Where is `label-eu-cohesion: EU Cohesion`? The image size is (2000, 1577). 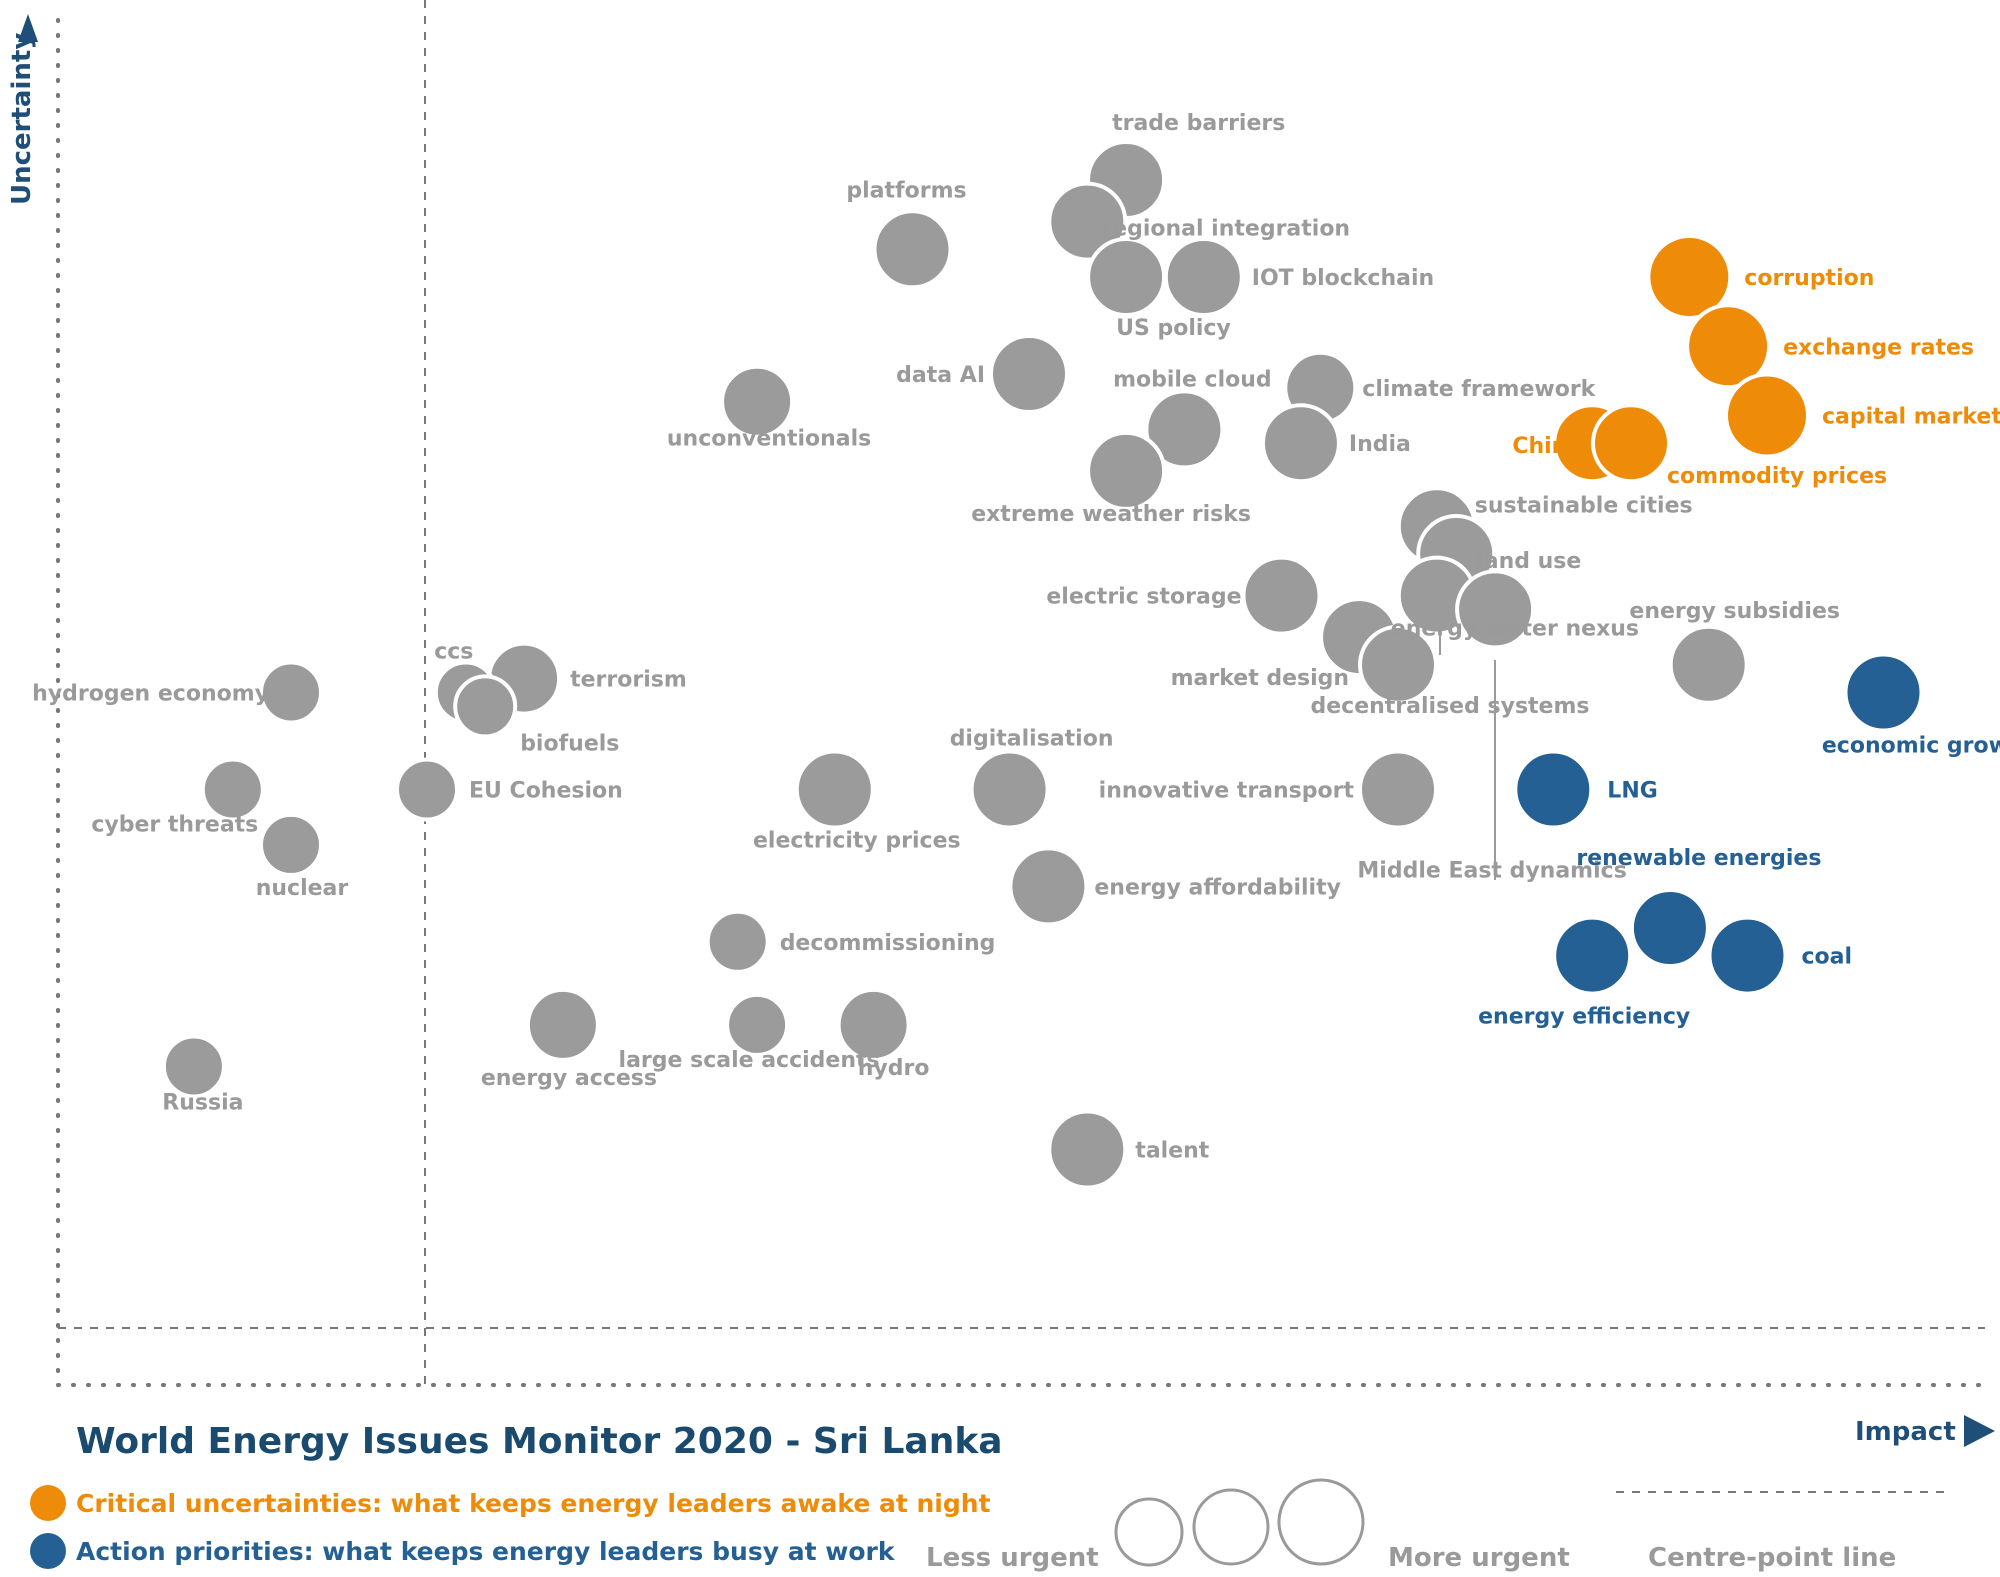
label-eu-cohesion: EU Cohesion is located at coordinates (546, 791).